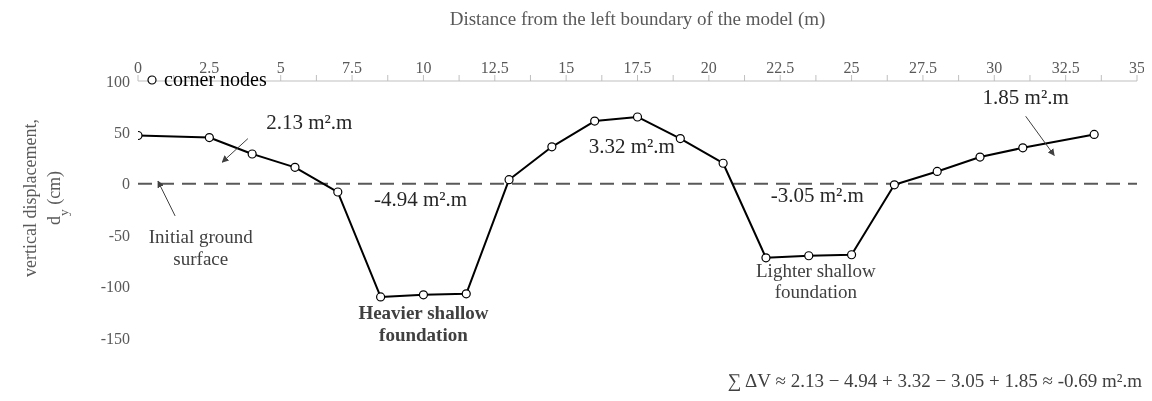 The height and width of the screenshot is (401, 1152). What do you see at coordinates (126, 184) in the screenshot?
I see `y-tick-label: 0` at bounding box center [126, 184].